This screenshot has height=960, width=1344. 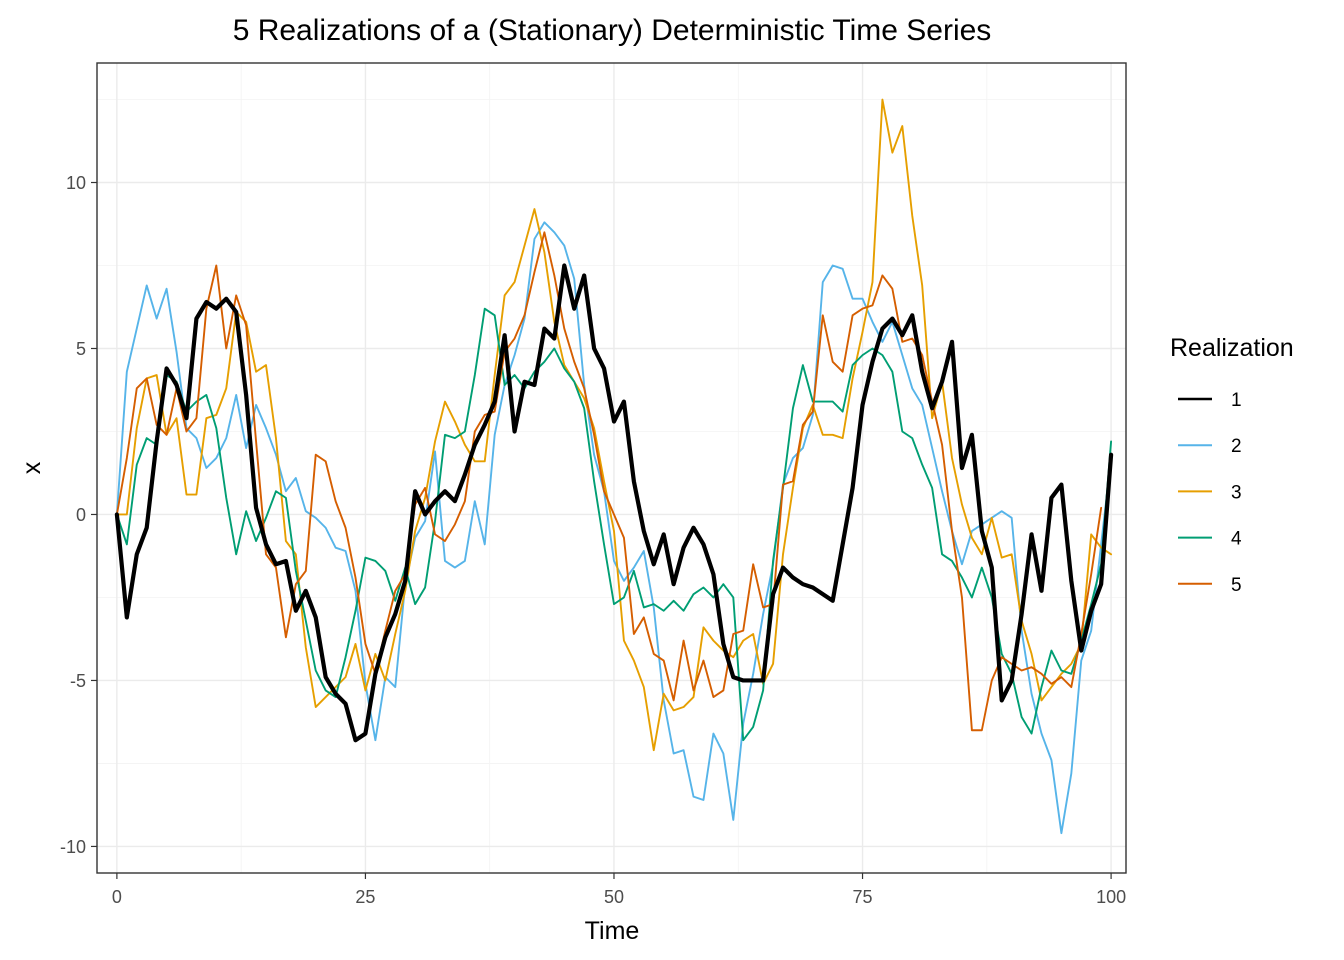 I want to click on legend: Realization 1 2 3 4 5, so click(x=1232, y=465).